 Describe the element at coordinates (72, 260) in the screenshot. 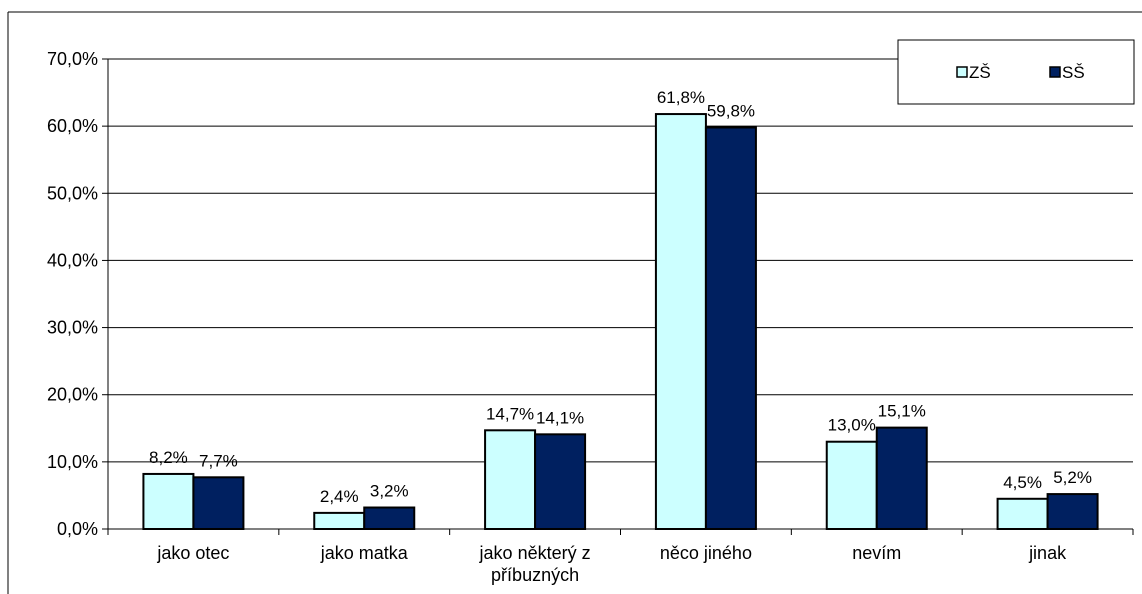

I see `y-tick-label: 40,0%` at that location.